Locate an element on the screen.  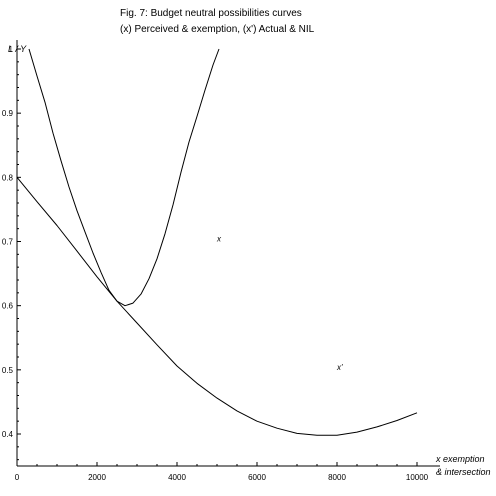
x-axis-label-line2: & intersection is located at coordinates (463, 472).